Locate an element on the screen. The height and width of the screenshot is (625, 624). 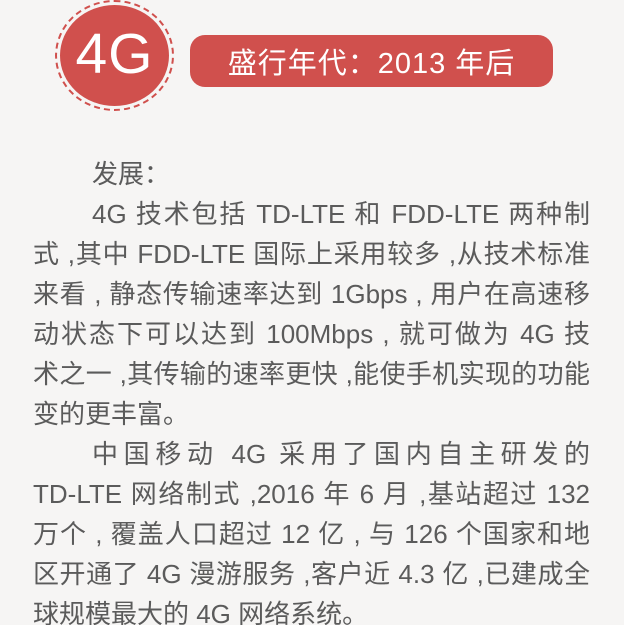
article-line: 来看 , 静态传输速率达到 1Gbps , 用户在高速移 is located at coordinates (311, 294).